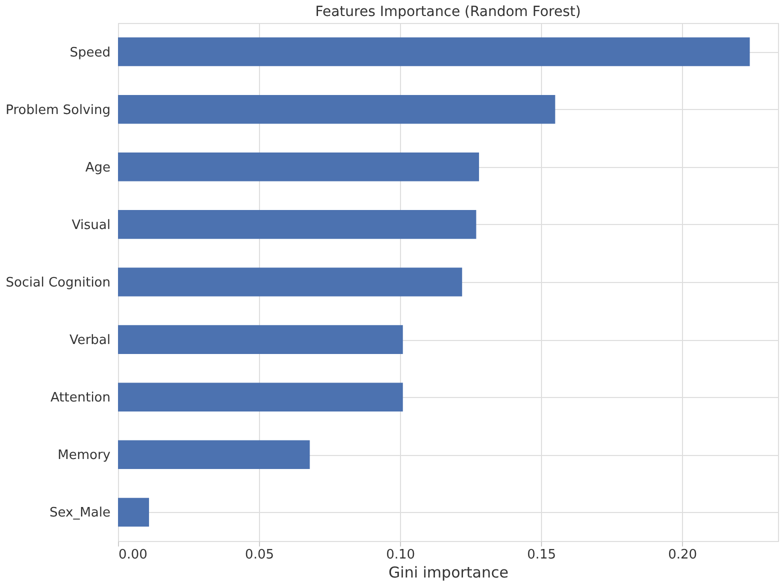 The height and width of the screenshot is (585, 783). I want to click on y-tick-label: Speed, so click(90, 52).